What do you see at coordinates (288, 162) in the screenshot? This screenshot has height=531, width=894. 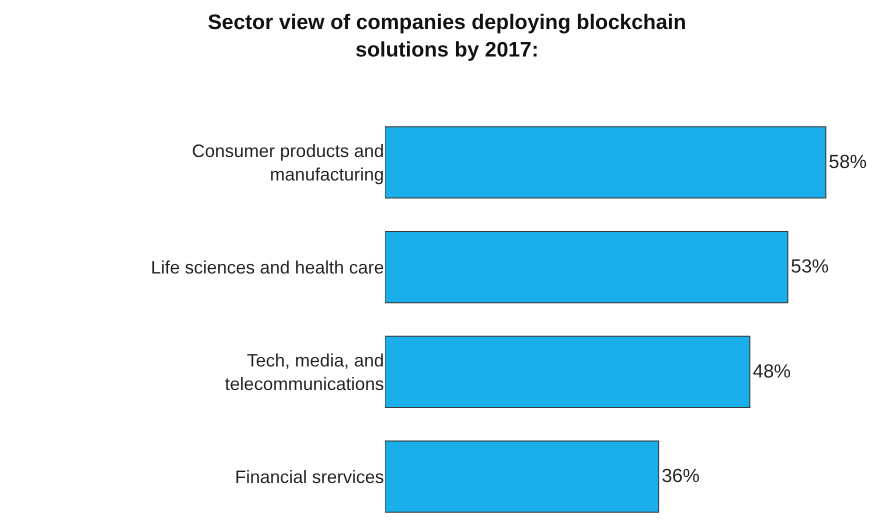 I see `y-tick-label: Consumer products and manufacturing` at bounding box center [288, 162].